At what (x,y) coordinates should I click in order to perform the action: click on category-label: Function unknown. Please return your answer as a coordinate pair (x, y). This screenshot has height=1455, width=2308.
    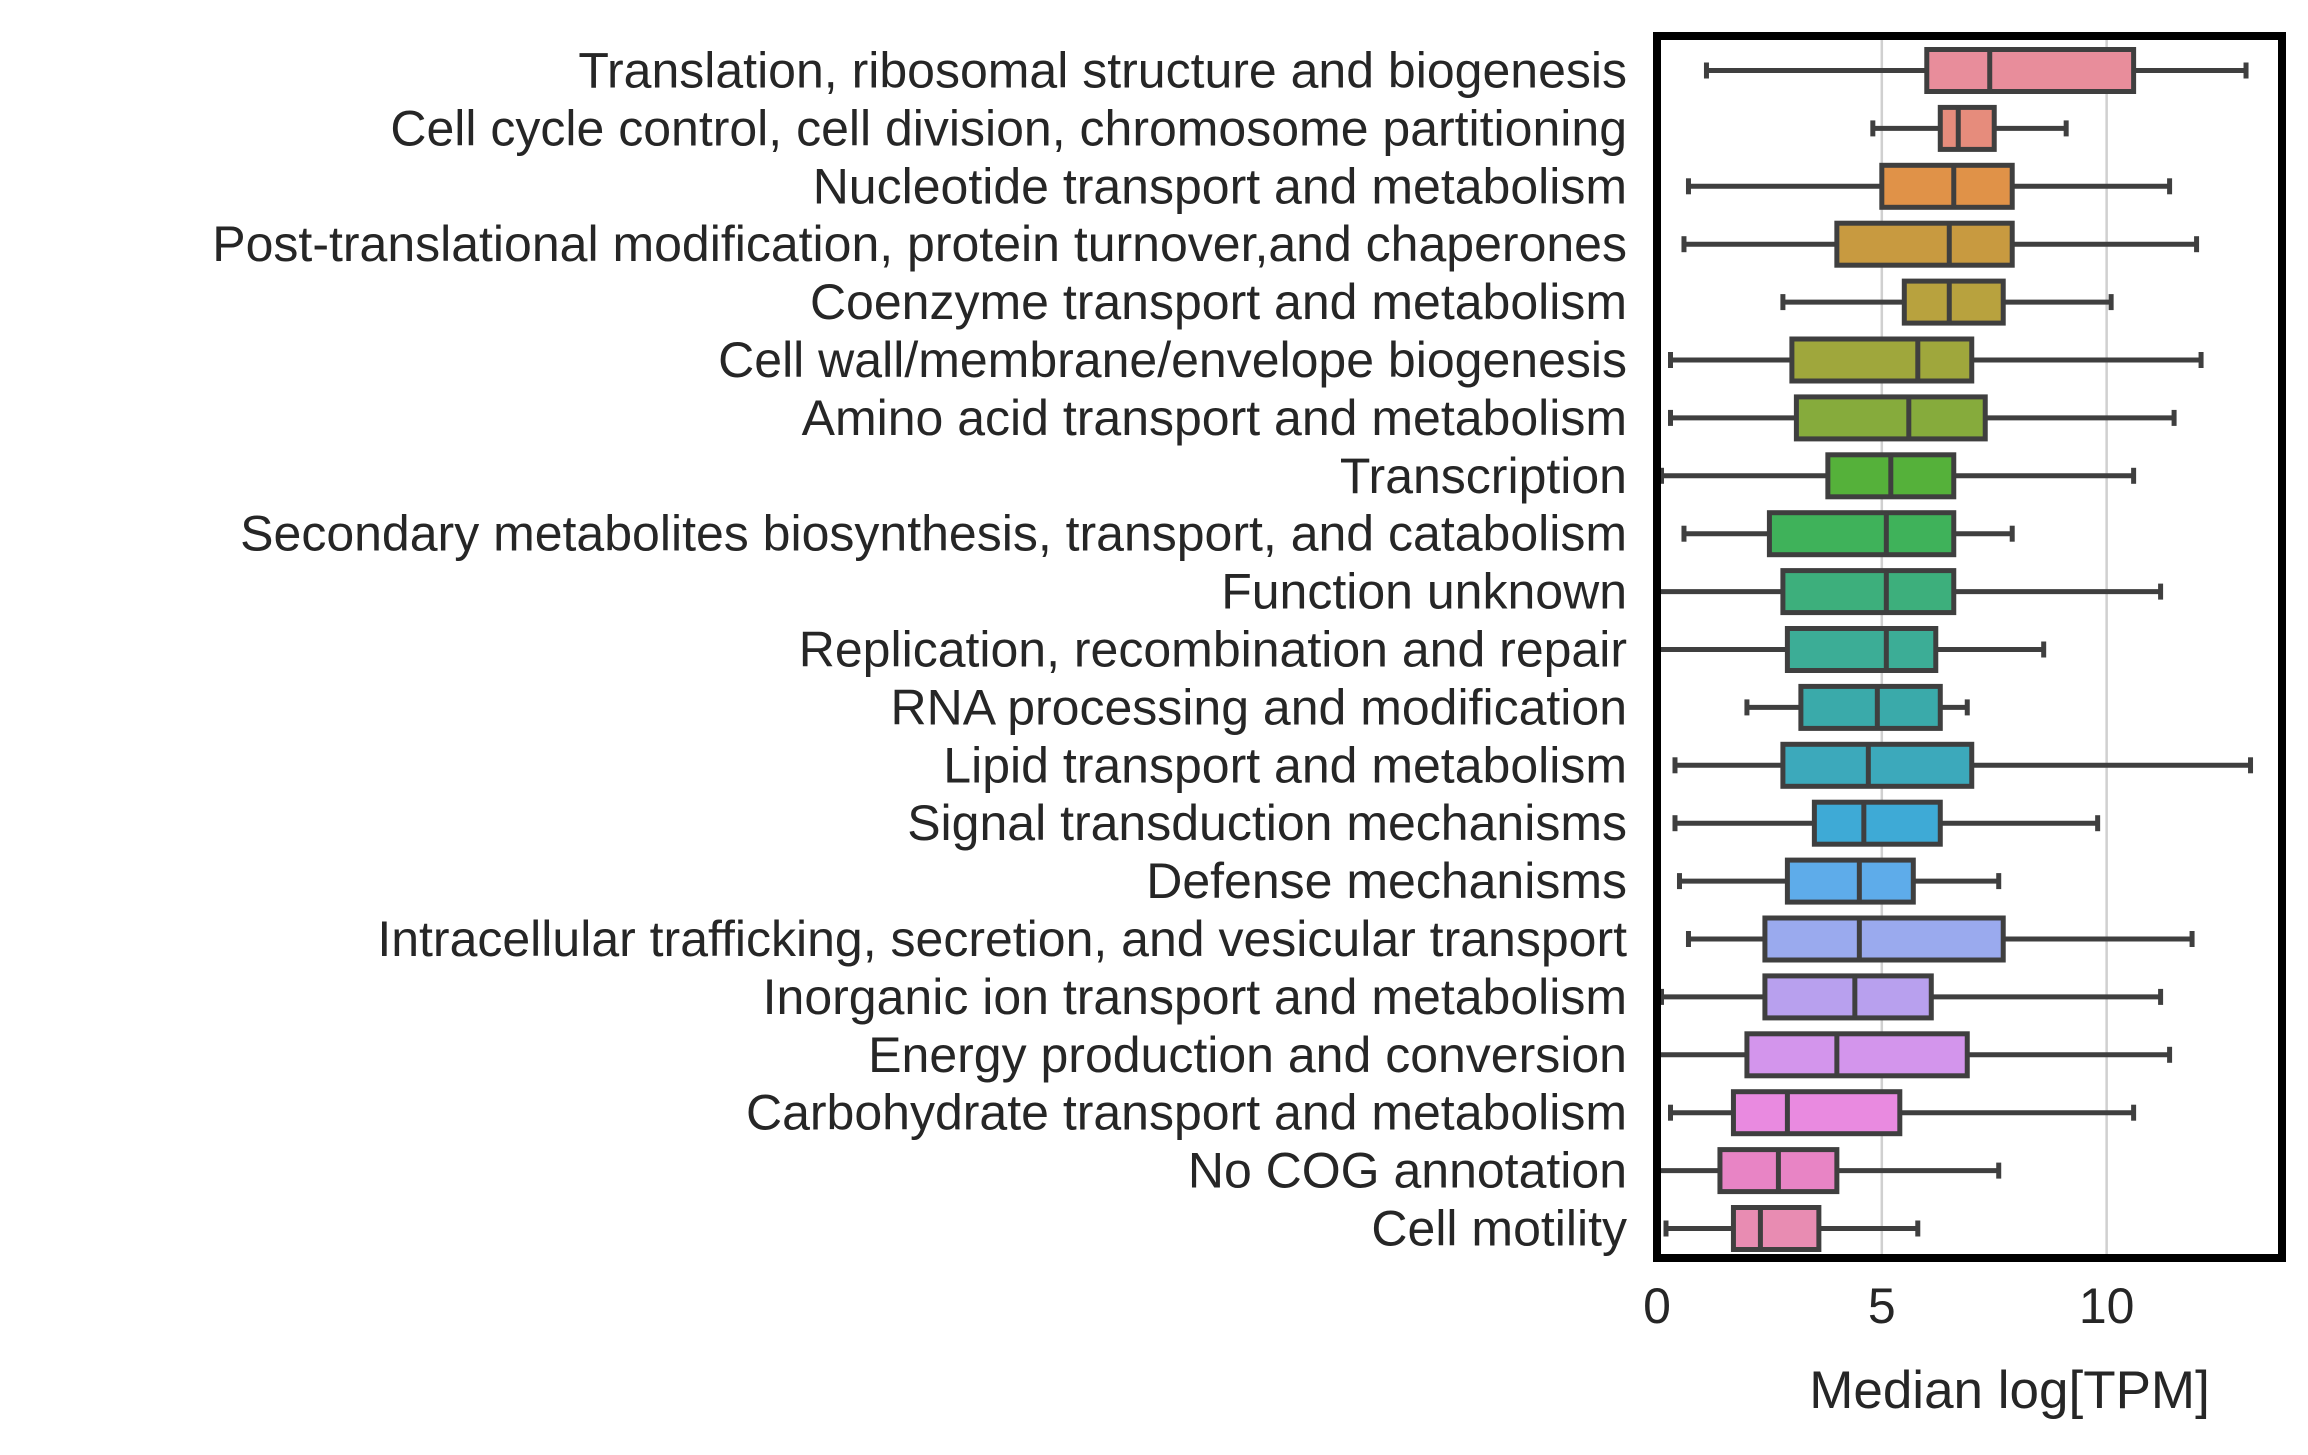
    Looking at the image, I should click on (1424, 592).